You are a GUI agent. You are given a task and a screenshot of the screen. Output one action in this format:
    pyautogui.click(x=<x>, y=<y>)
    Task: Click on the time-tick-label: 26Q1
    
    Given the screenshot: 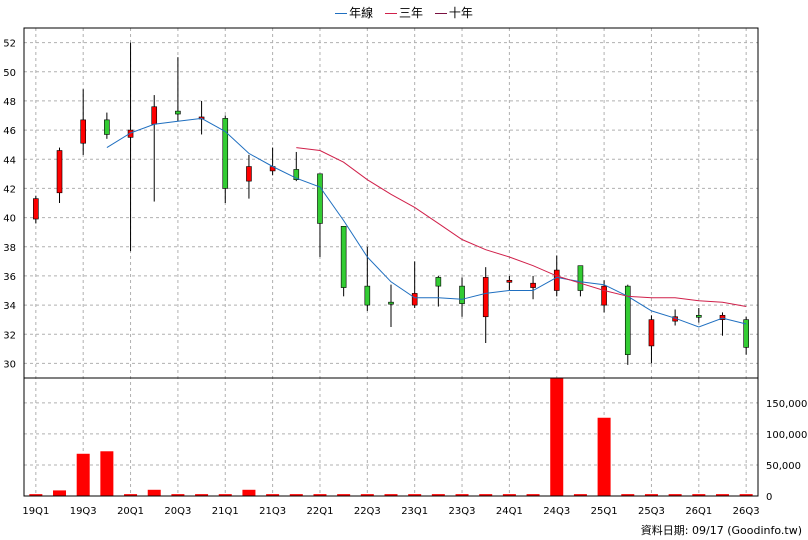 What is the action you would take?
    pyautogui.click(x=698, y=511)
    